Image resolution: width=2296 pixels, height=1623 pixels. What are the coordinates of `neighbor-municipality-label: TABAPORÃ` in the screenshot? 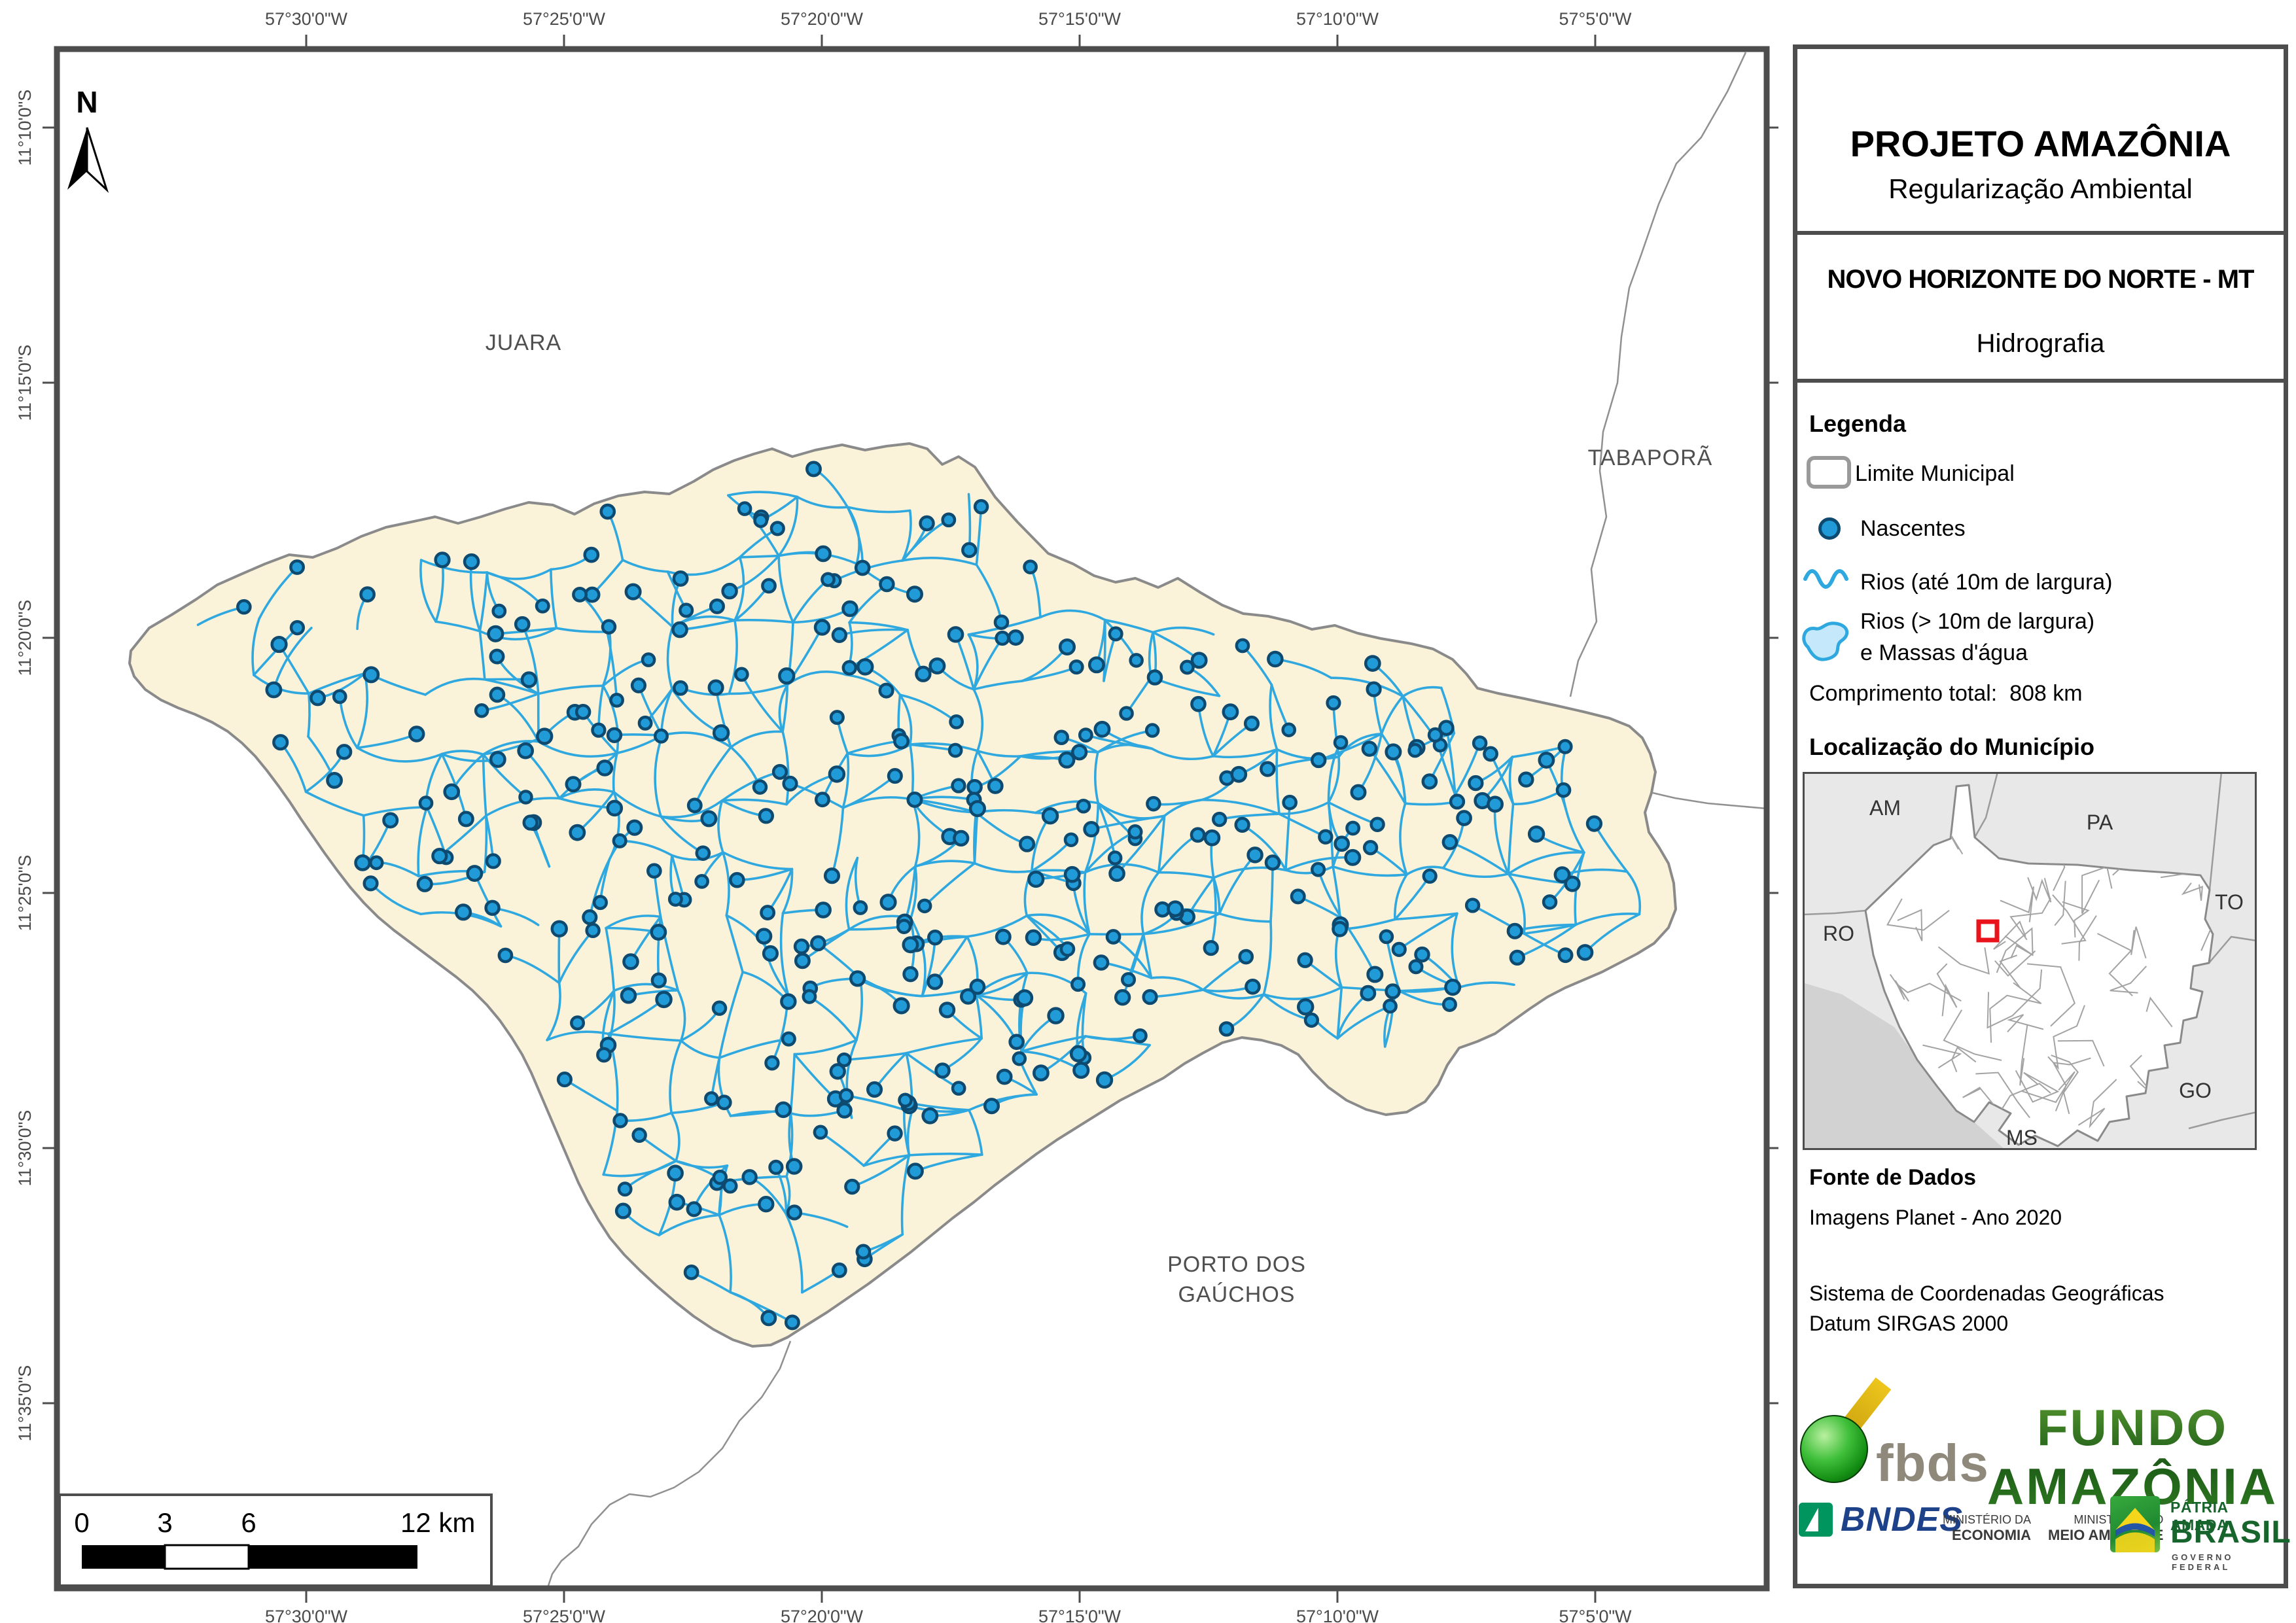 It's located at (1650, 458).